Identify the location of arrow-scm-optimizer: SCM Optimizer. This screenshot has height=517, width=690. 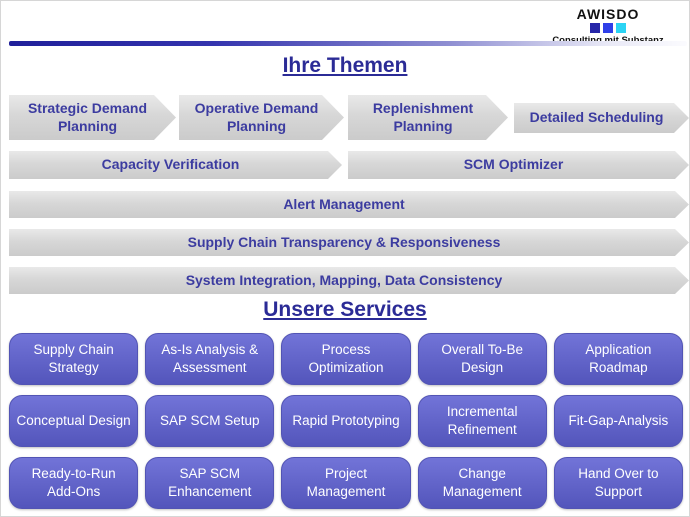
(518, 165).